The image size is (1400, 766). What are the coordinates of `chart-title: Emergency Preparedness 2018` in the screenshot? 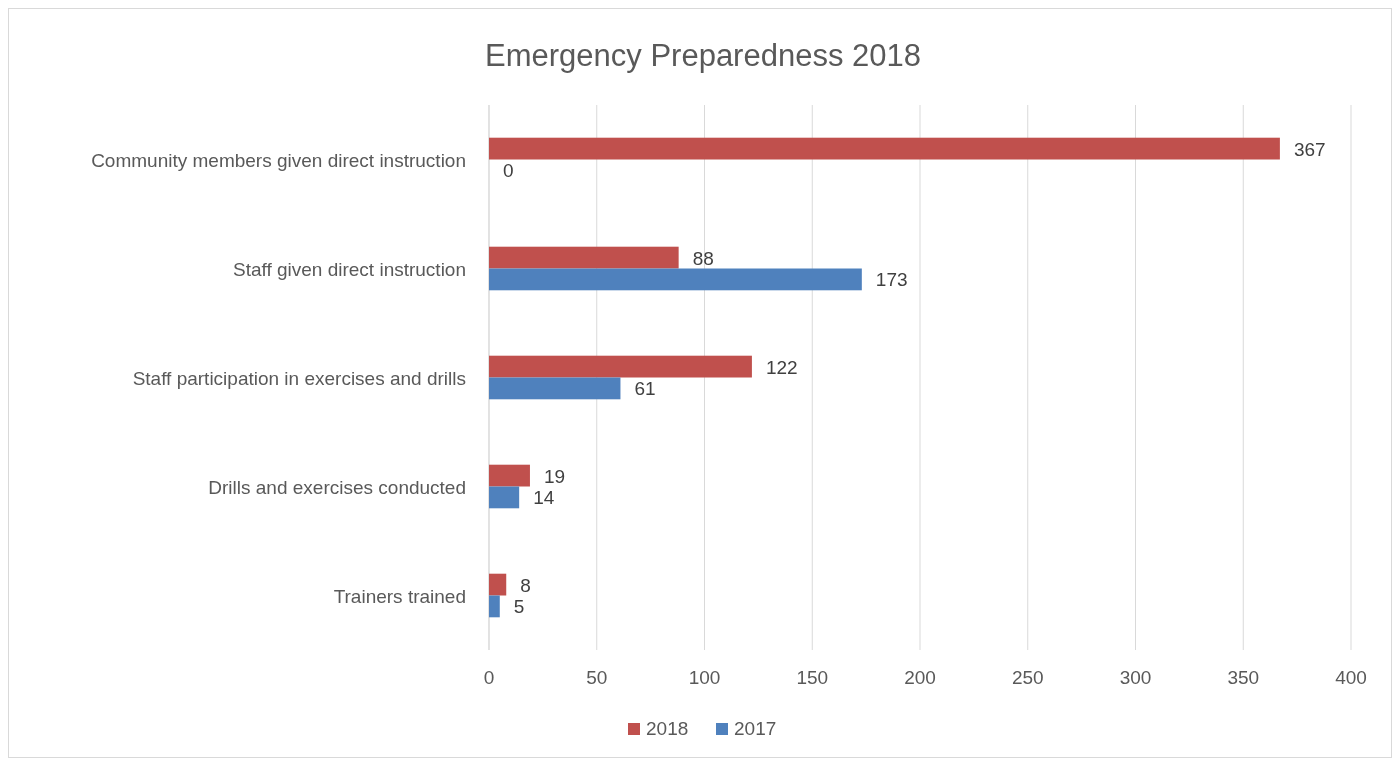 It's located at (703, 55).